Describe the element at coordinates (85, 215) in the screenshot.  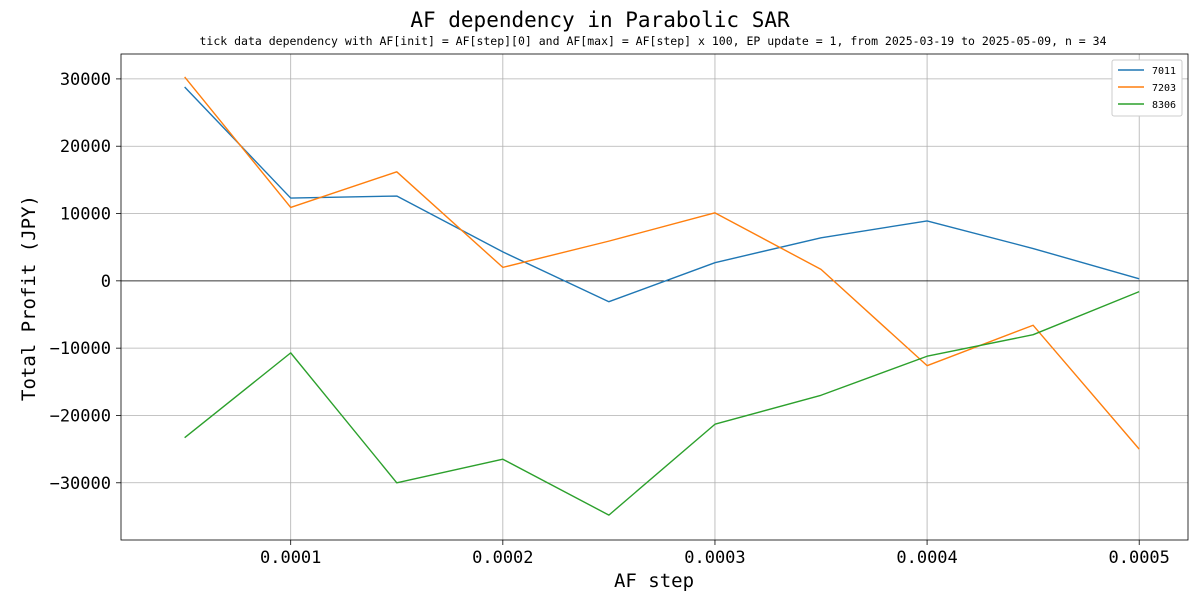
I see `y-tick-label: 10000` at that location.